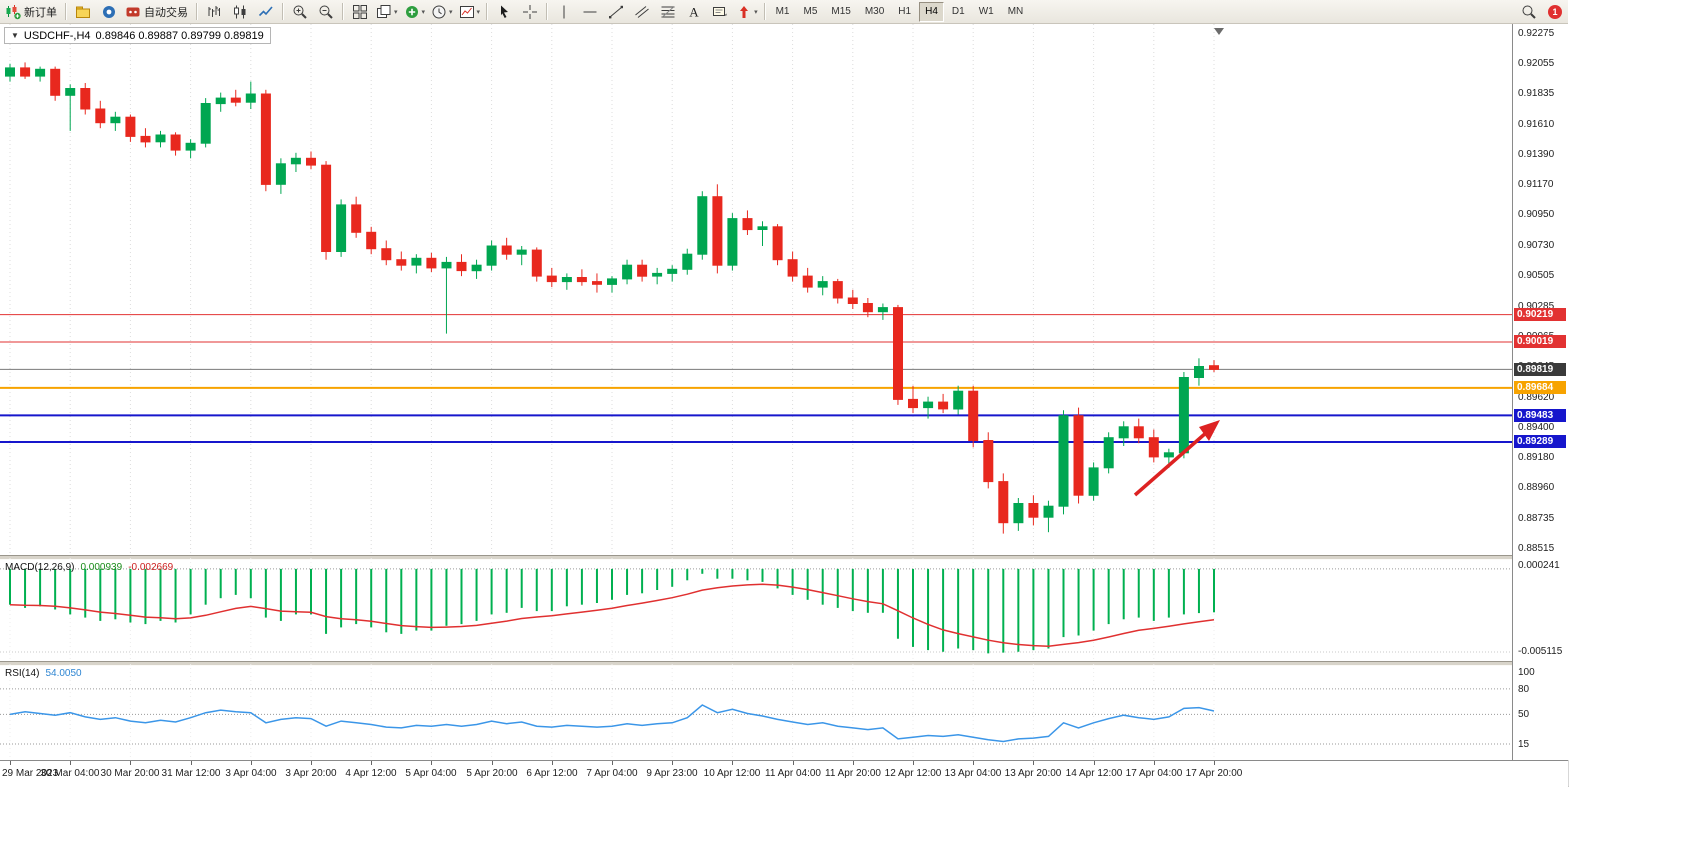 The image size is (1692, 847). I want to click on trendline-button, so click(616, 12).